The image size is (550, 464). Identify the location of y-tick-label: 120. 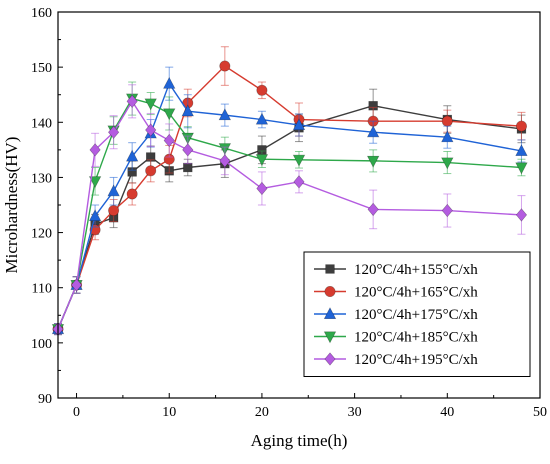
(41, 234).